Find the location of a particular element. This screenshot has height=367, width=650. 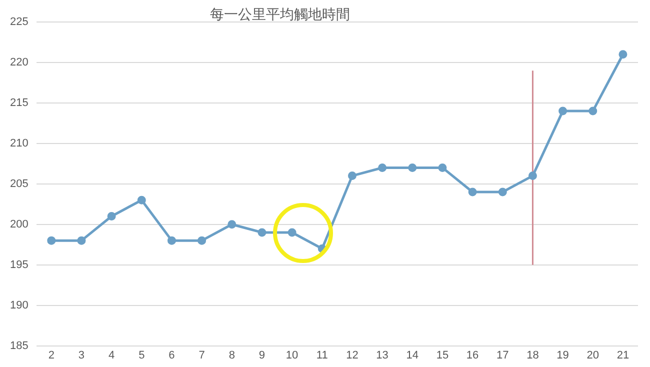

x-tick-label: 19 is located at coordinates (562, 355).